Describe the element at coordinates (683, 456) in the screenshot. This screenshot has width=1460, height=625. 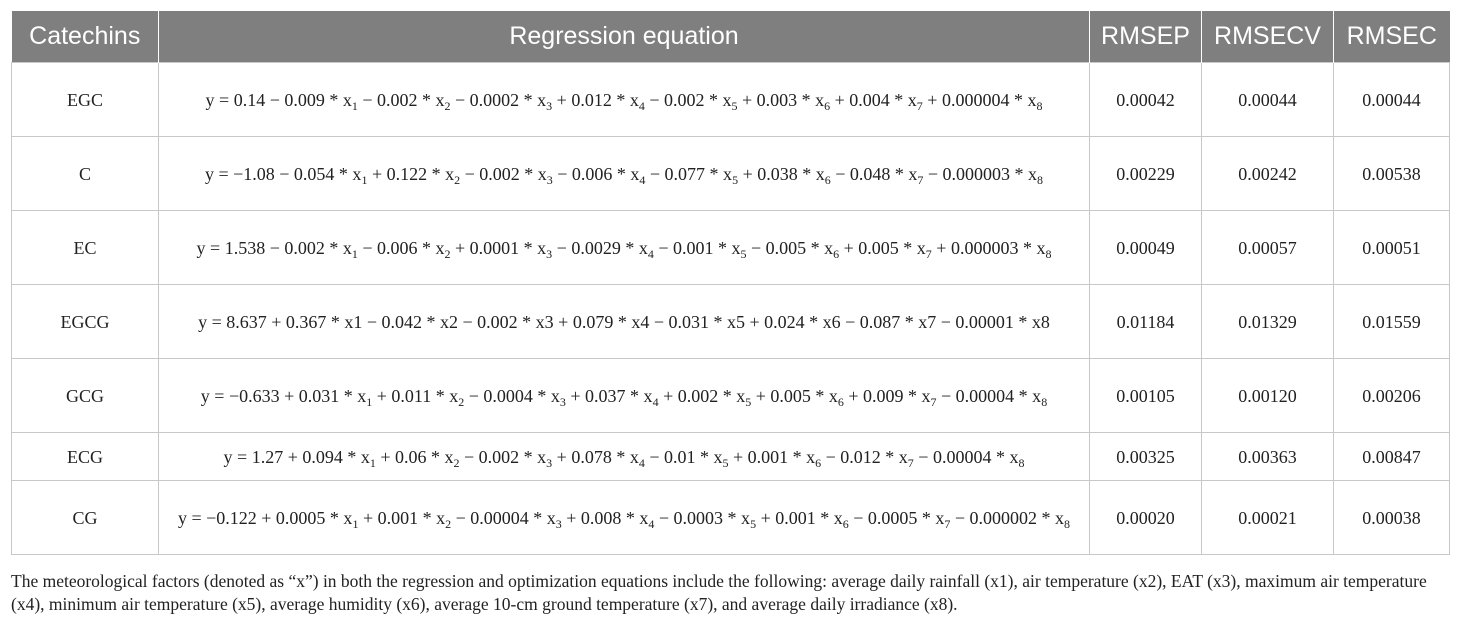
I see `equation-term: − 0.01 * x` at that location.